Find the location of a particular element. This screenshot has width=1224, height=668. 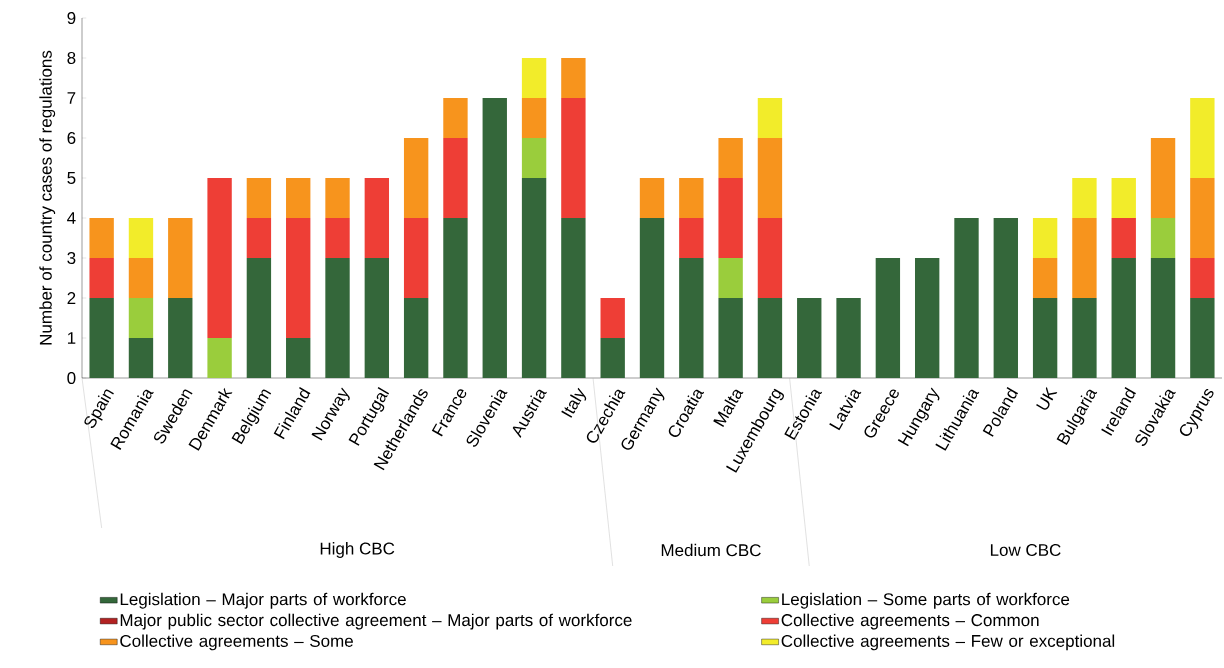

y-tick-label: 7 is located at coordinates (71, 98).